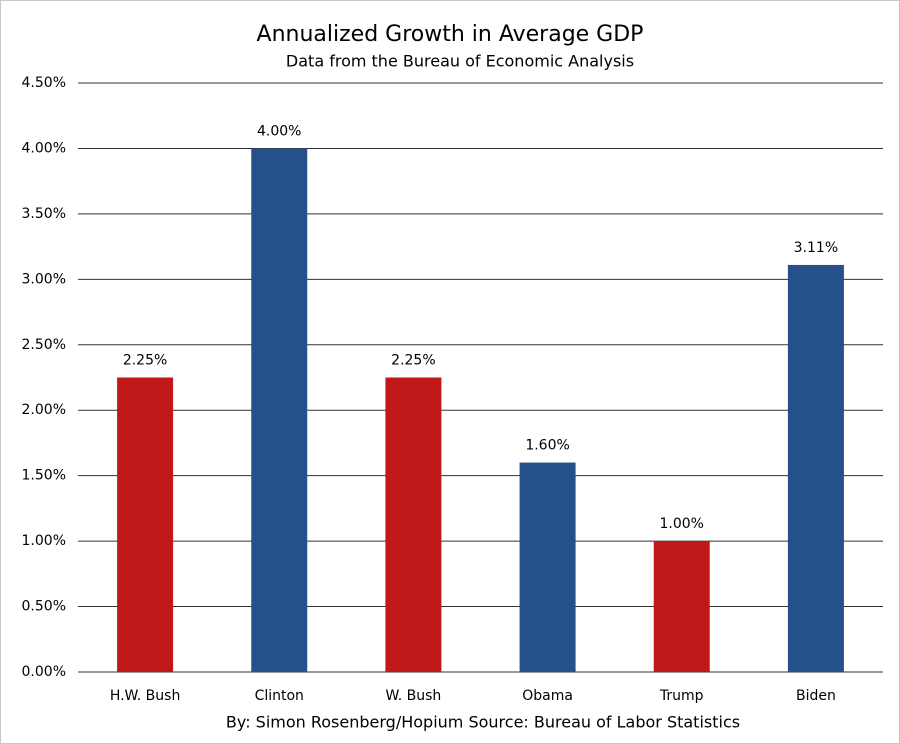  What do you see at coordinates (279, 696) in the screenshot?
I see `x-tick-label: Clinton` at bounding box center [279, 696].